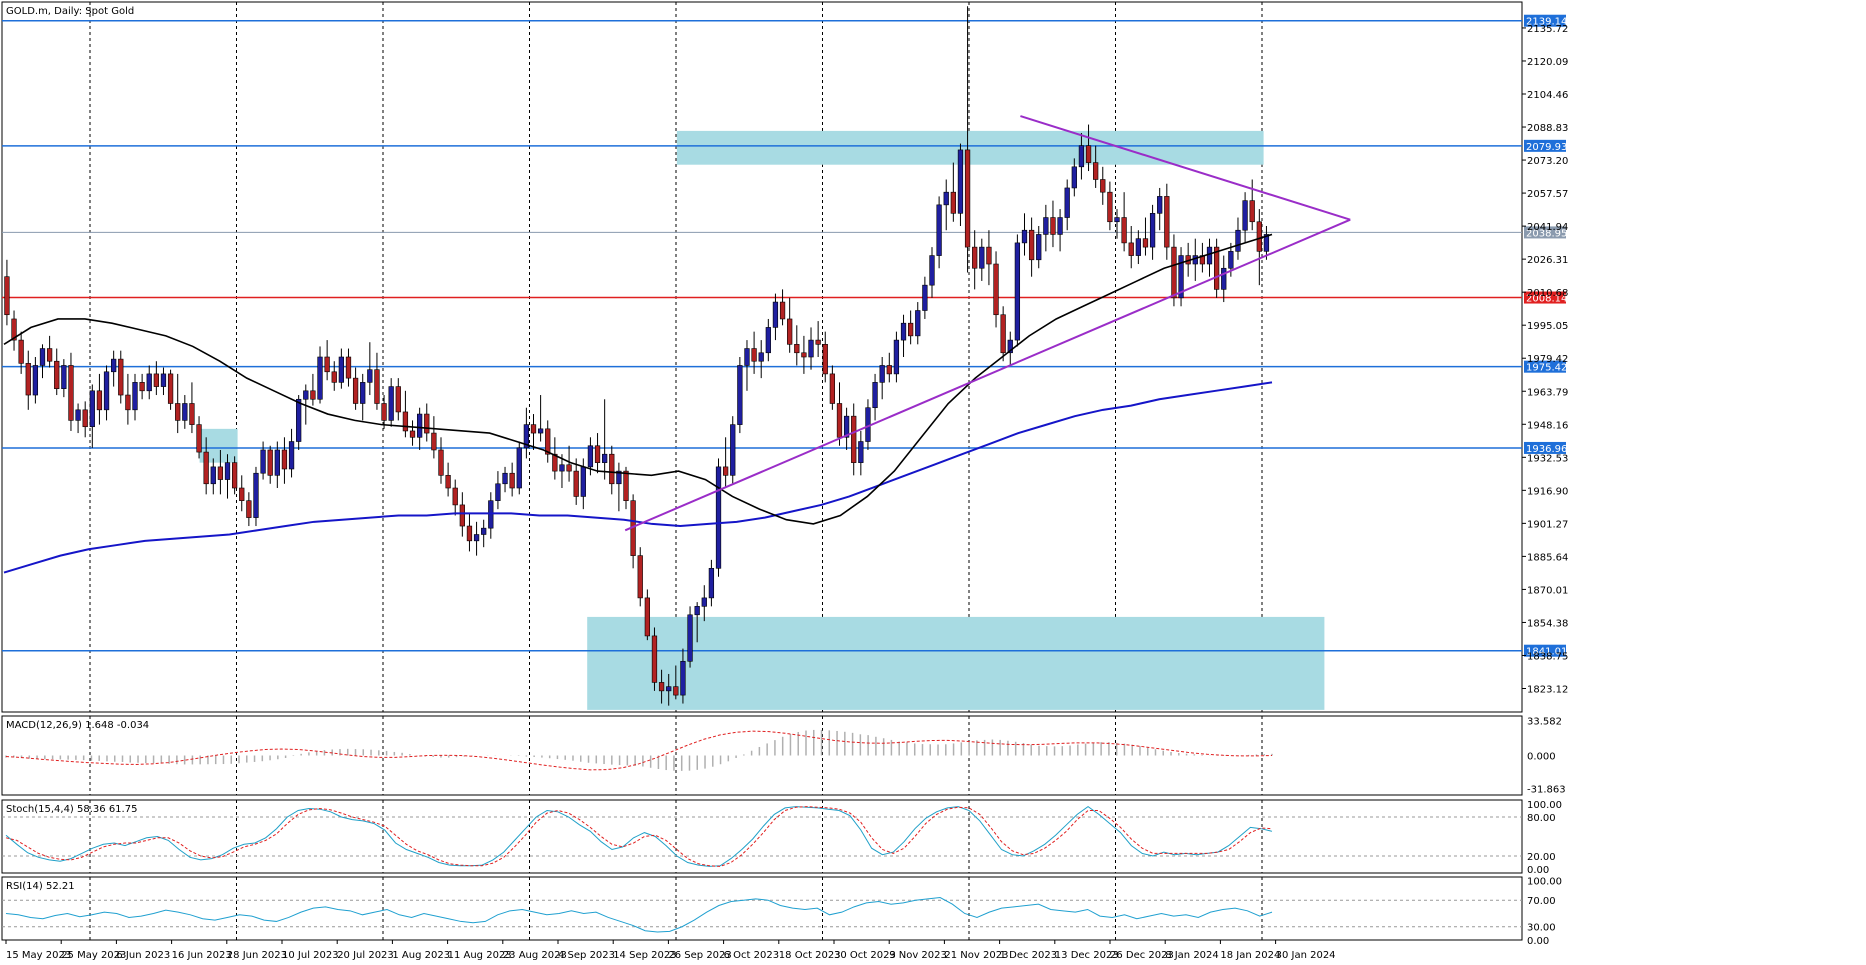 This screenshot has height=965, width=1866. What do you see at coordinates (783, 755) in the screenshot?
I see `macd-panel: 33.582 0.000 -31.863` at bounding box center [783, 755].